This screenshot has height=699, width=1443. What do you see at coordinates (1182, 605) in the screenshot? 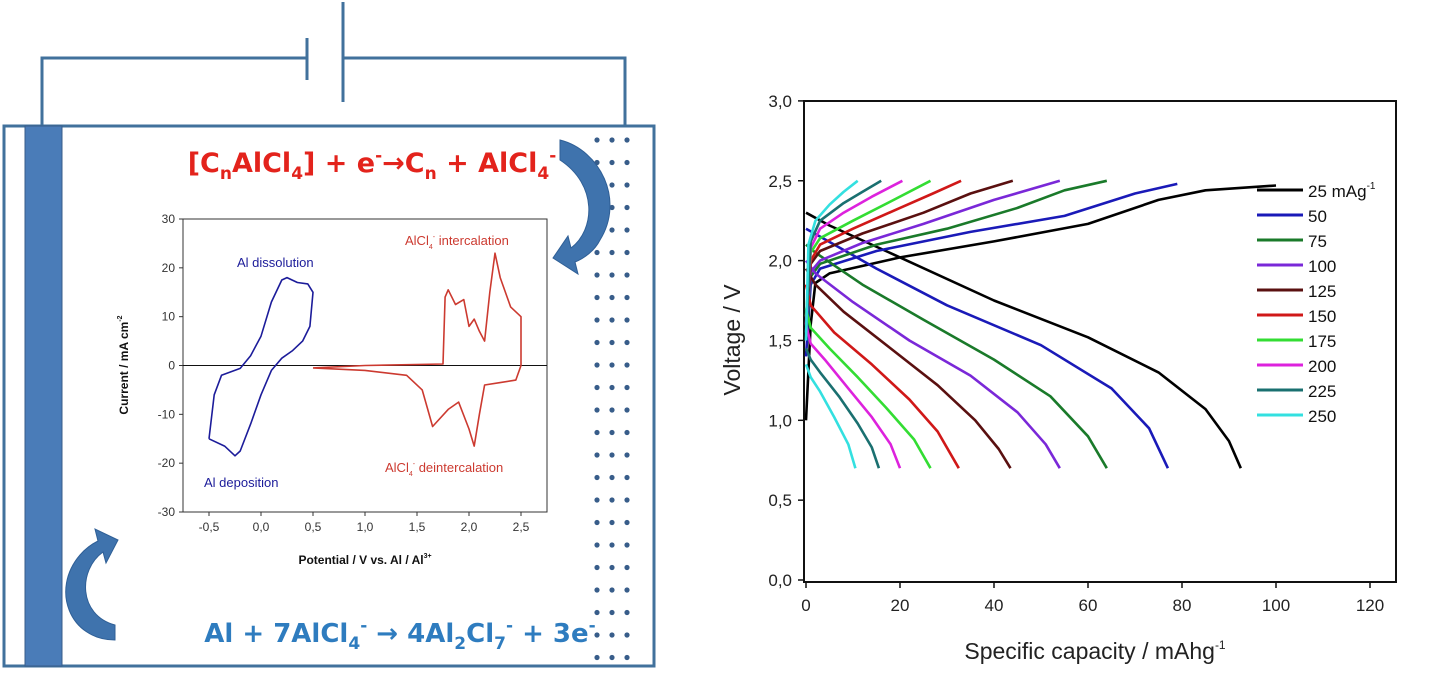
I see `gcd-x-tick-label: 80` at bounding box center [1182, 605].